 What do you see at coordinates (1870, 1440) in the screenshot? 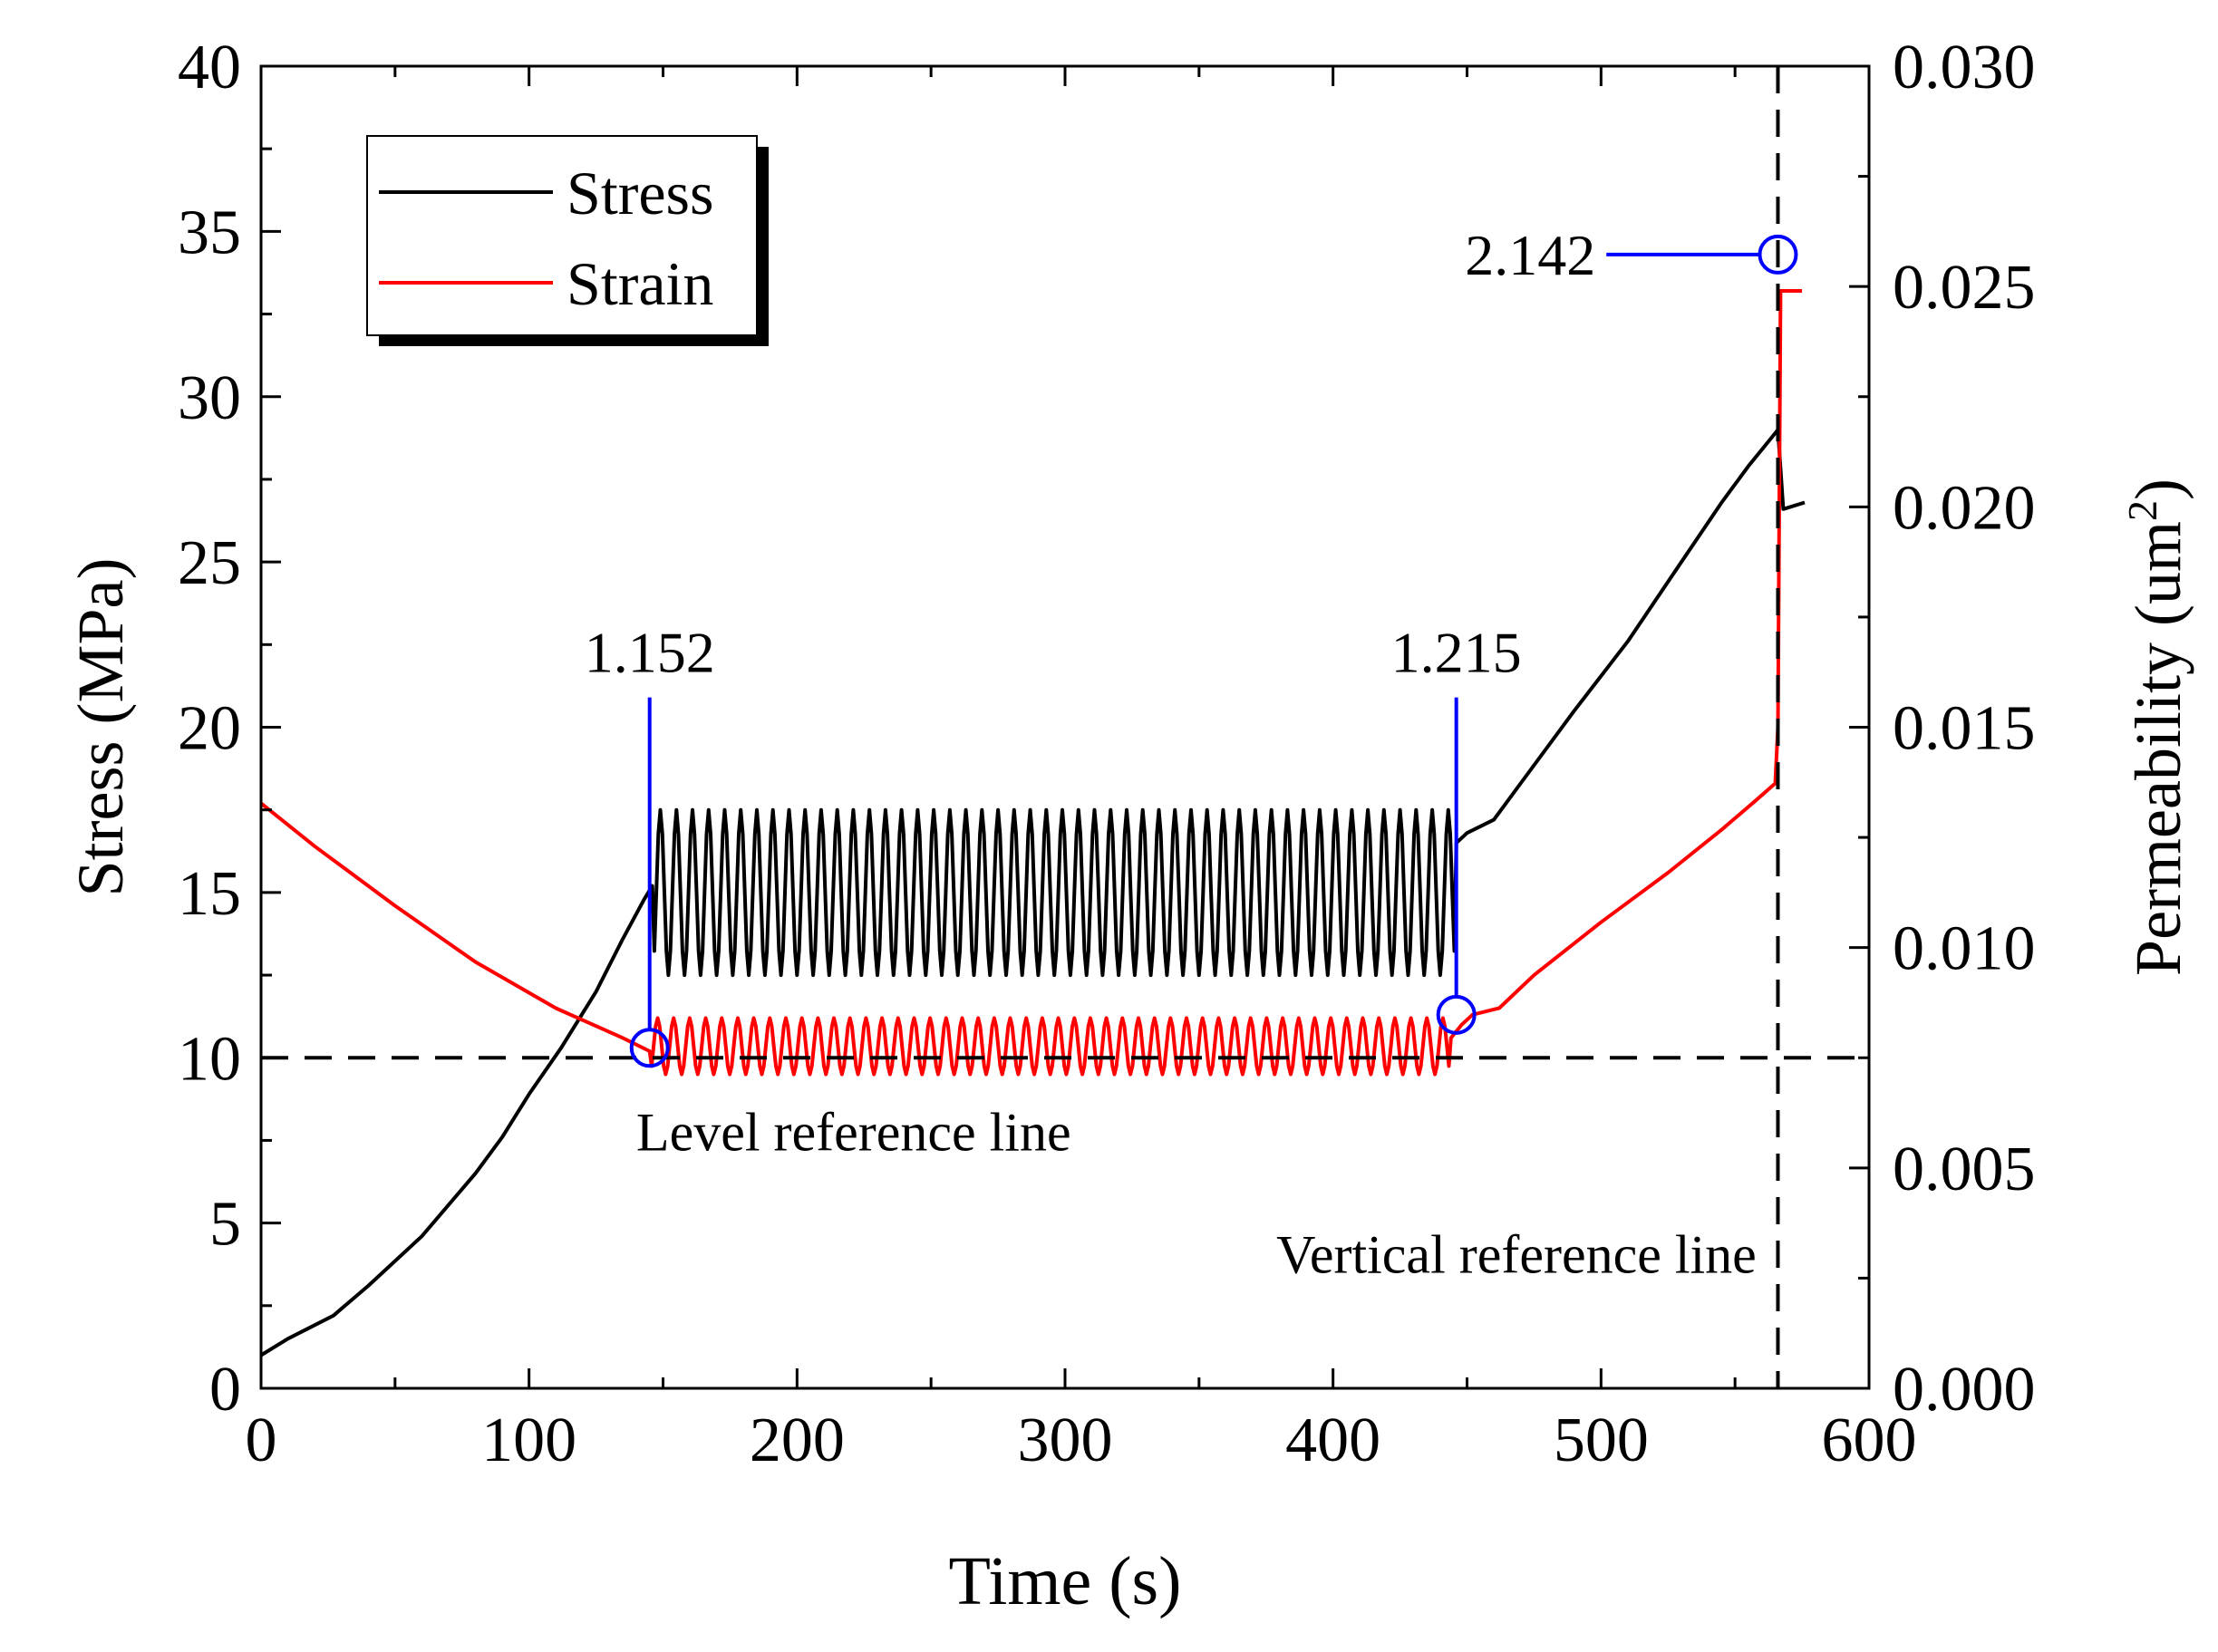
I see `x-tick-label: 600` at bounding box center [1870, 1440].